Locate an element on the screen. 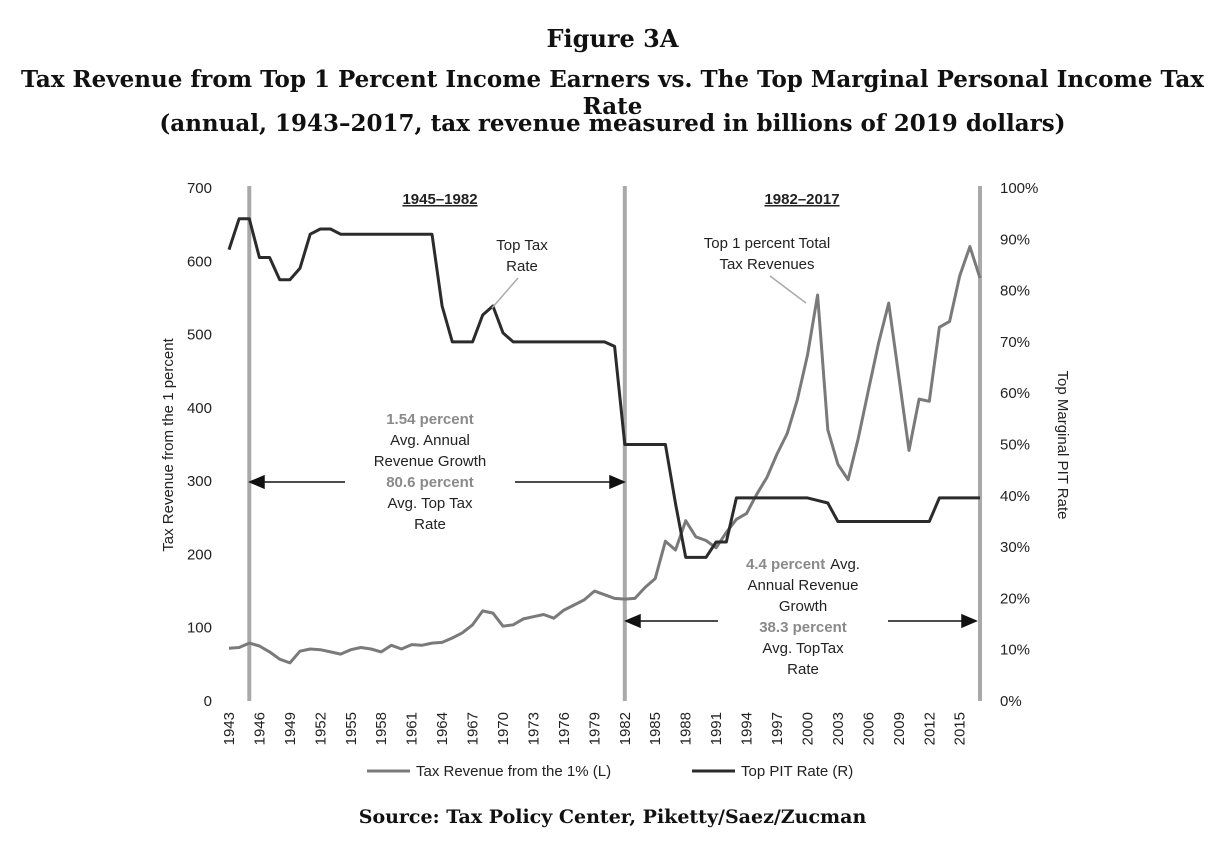  p1-growth-label-1: Avg. Annual is located at coordinates (430, 440).